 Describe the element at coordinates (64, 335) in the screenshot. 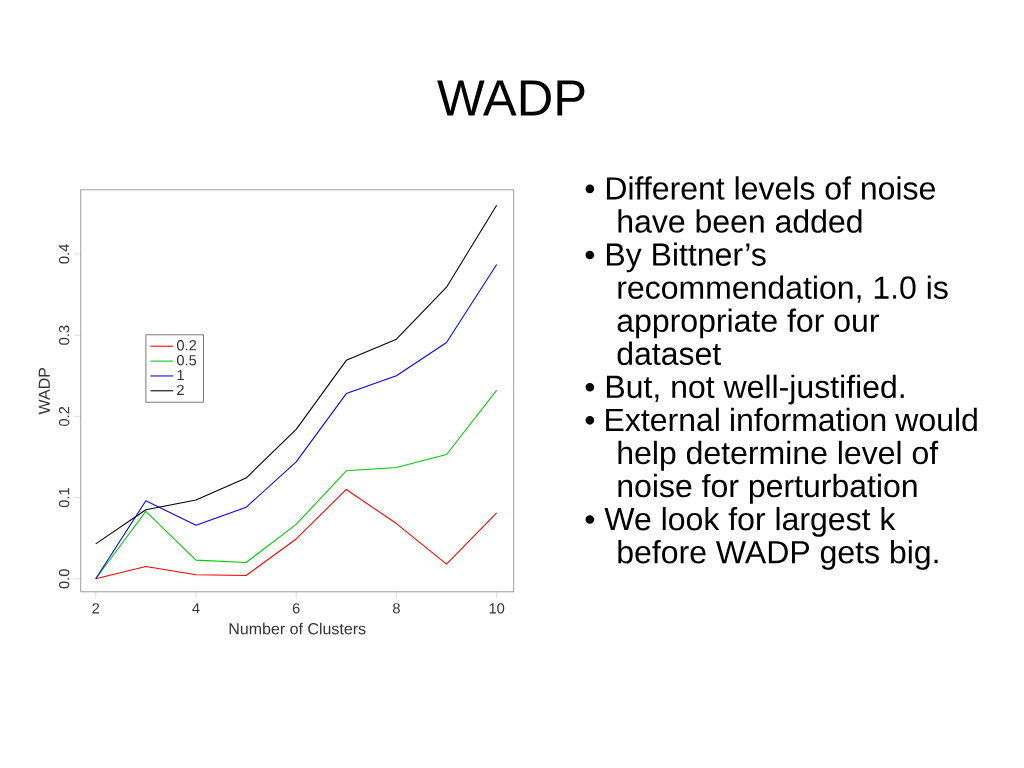

I see `y-tick-label: 0.3` at that location.